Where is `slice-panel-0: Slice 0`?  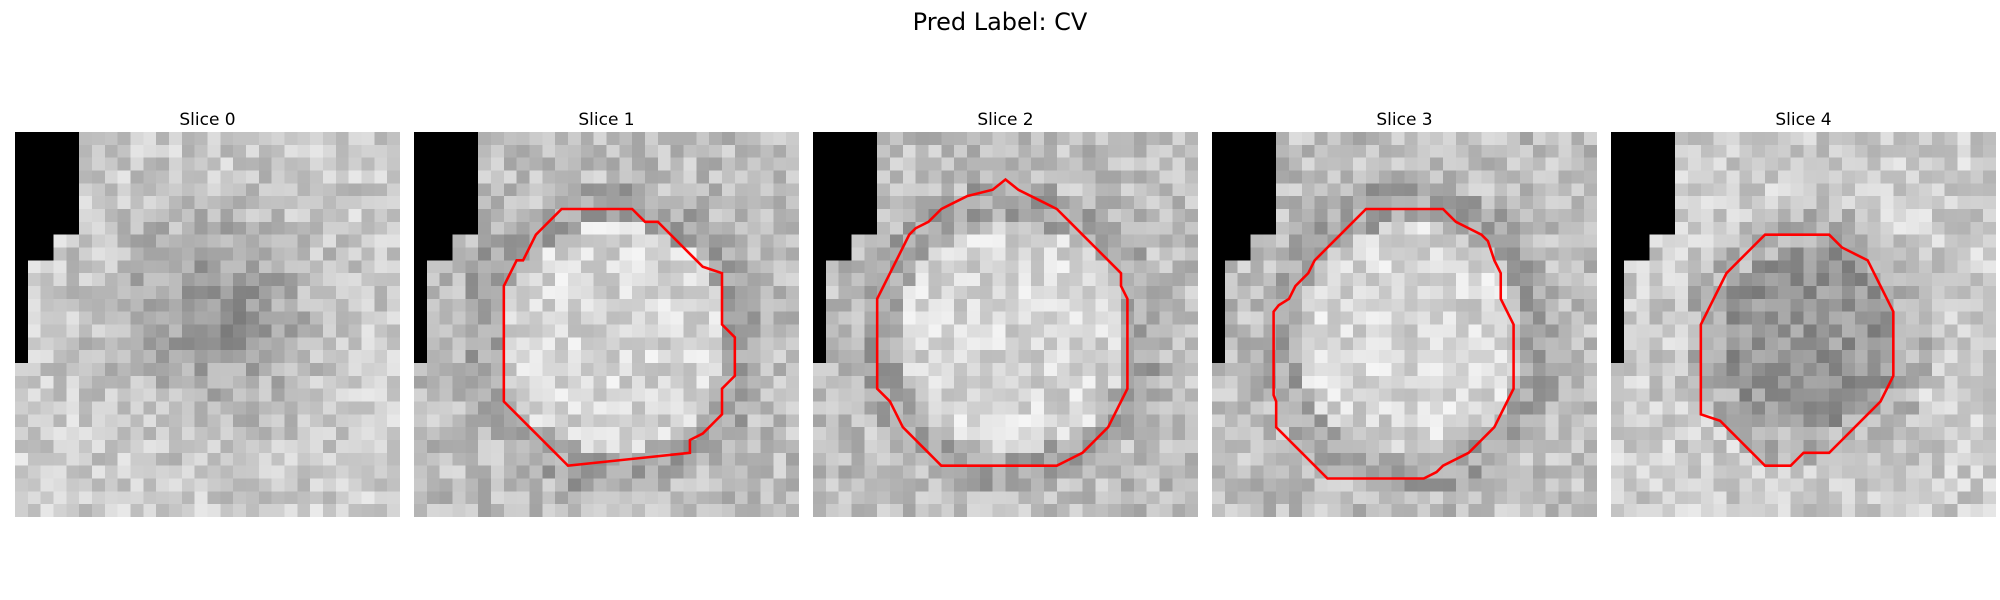
slice-panel-0: Slice 0 is located at coordinates (207, 314).